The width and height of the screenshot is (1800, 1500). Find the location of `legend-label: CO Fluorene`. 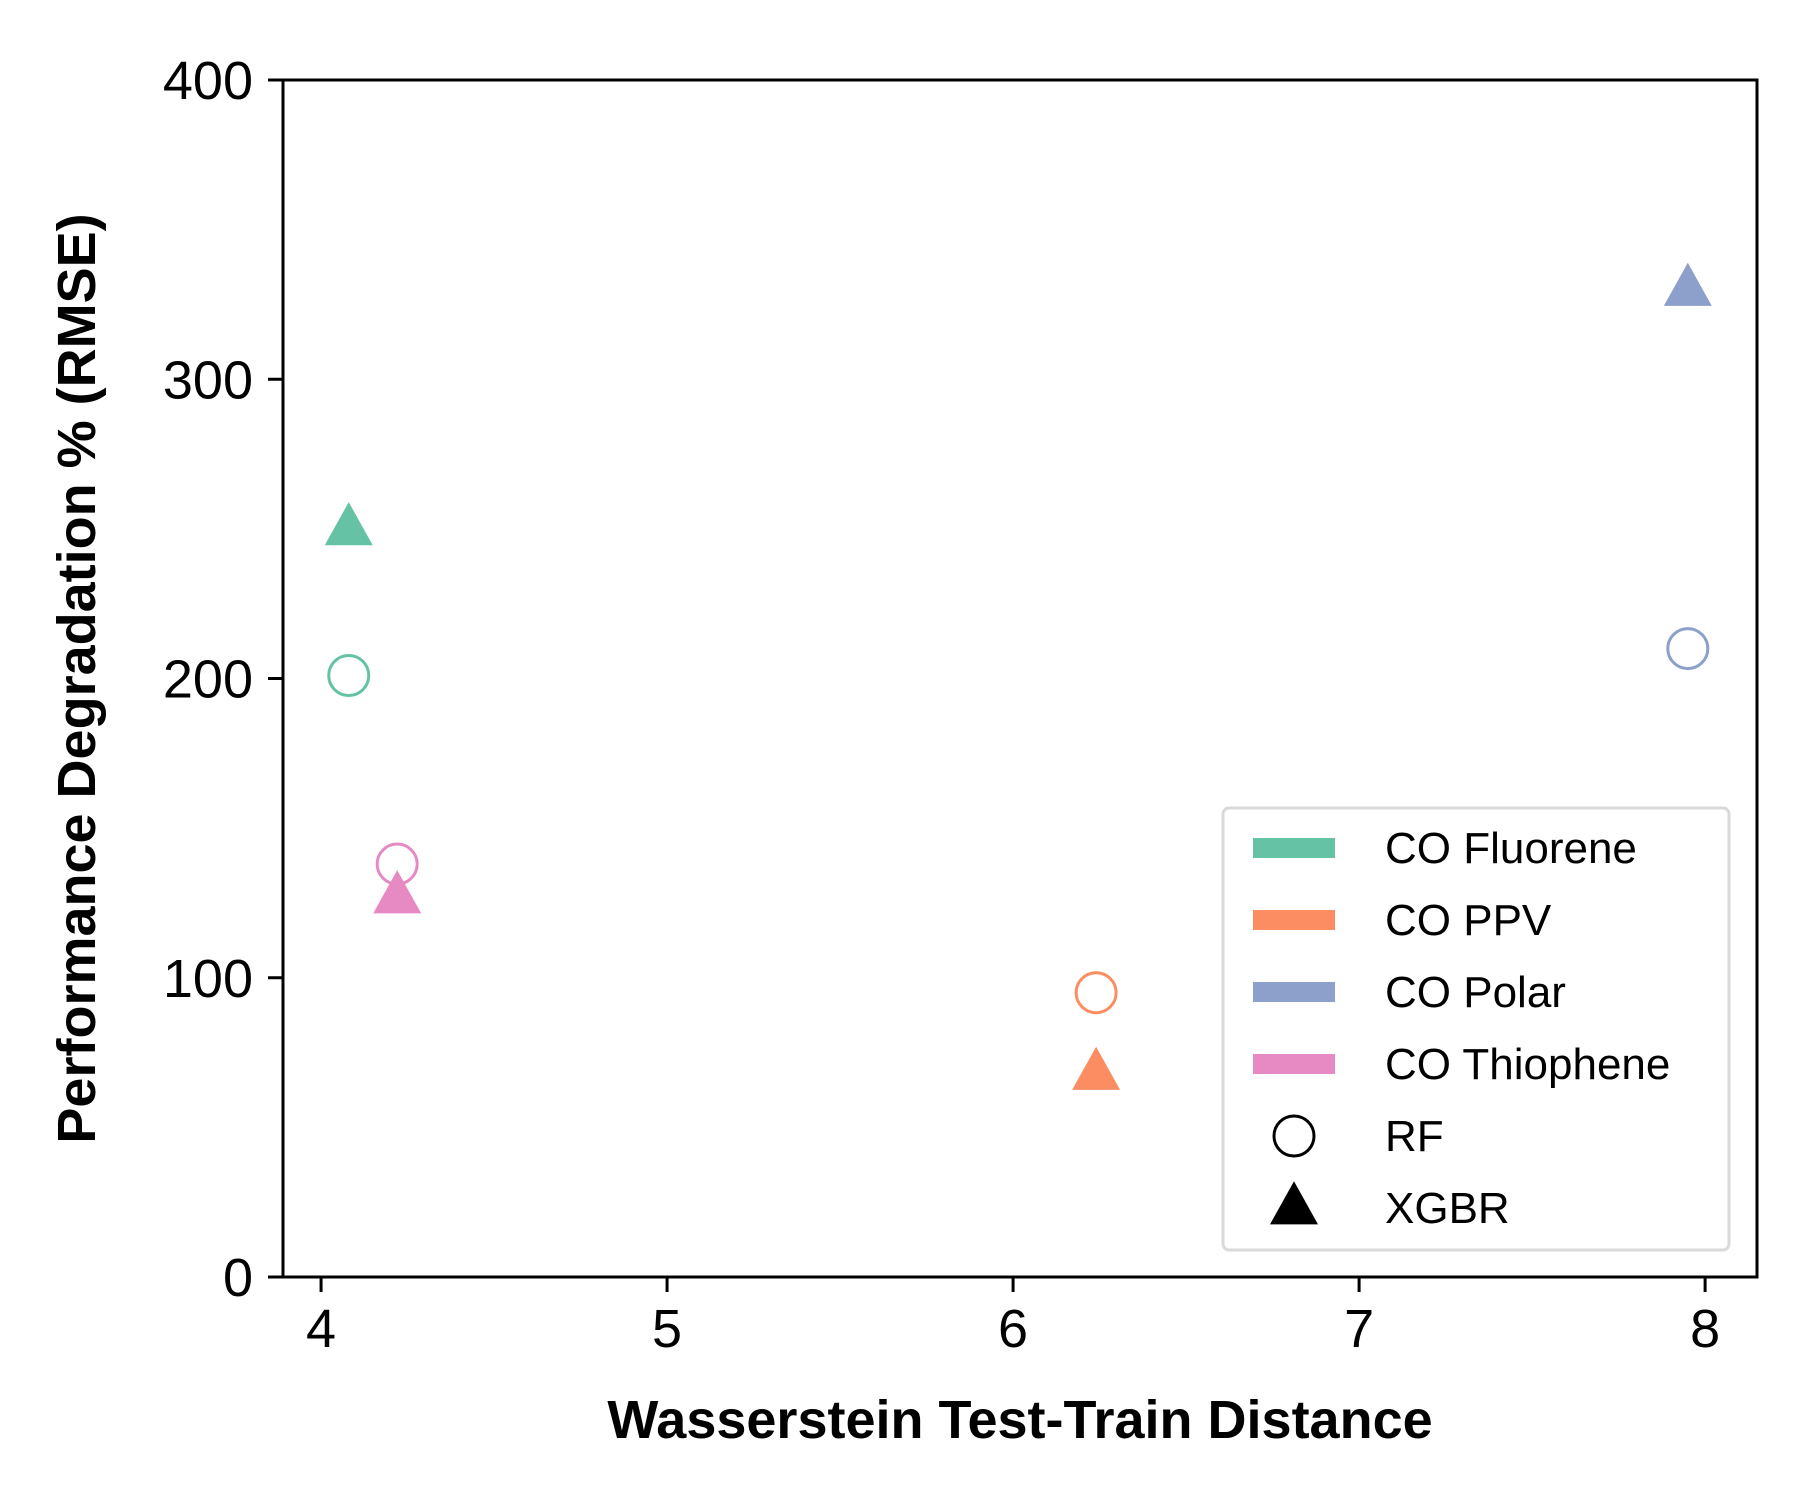

legend-label: CO Fluorene is located at coordinates (1511, 848).